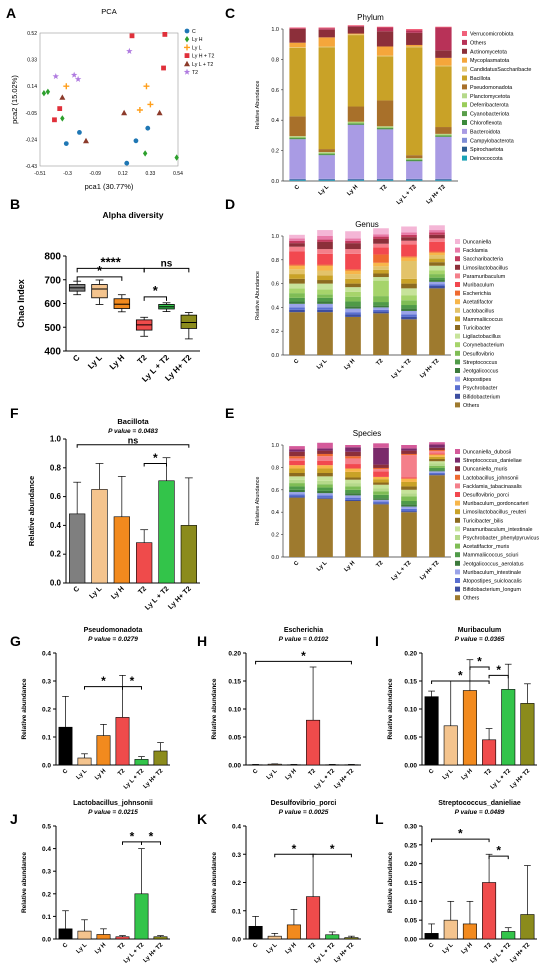  What do you see at coordinates (82, 948) in the screenshot?
I see `x-tick-label: Ly L` at bounding box center [82, 948].